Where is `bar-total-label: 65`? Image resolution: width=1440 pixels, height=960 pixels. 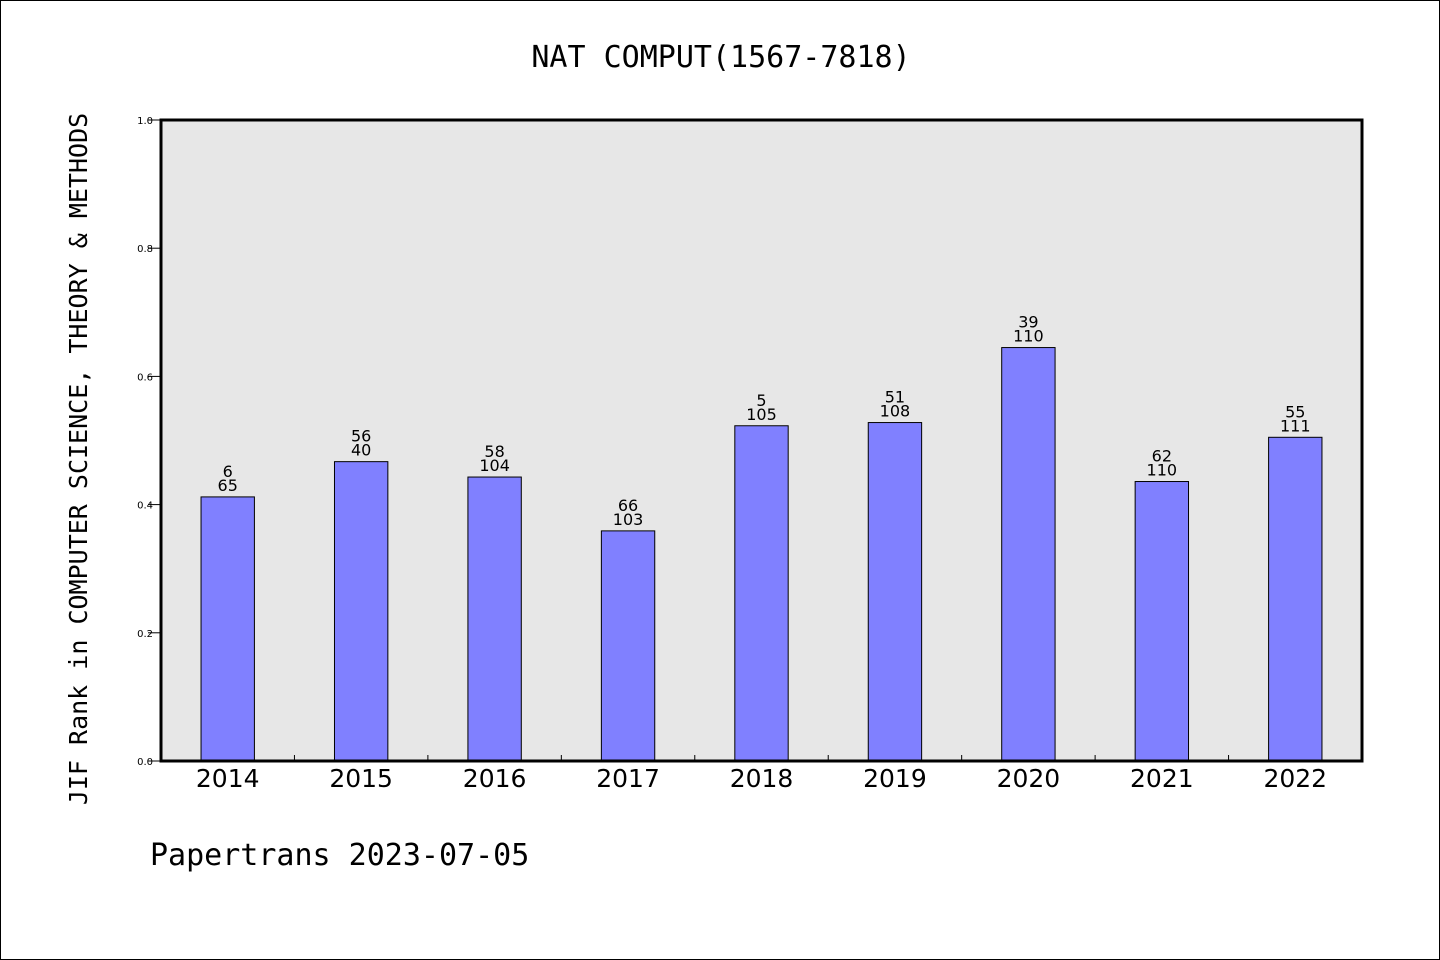 bar-total-label: 65 is located at coordinates (228, 485).